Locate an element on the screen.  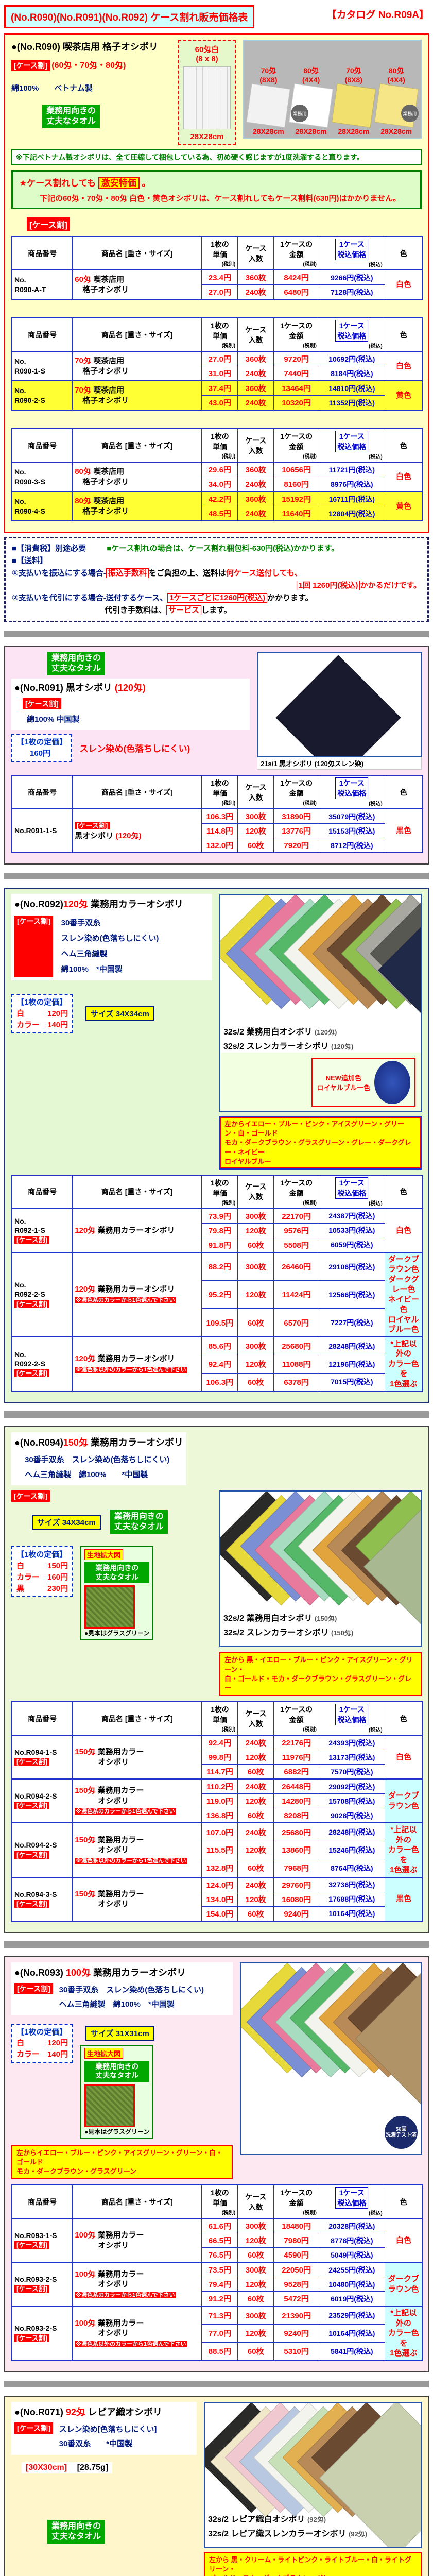
r094-caption1-weight: (150匁) is located at coordinates (325, 1619).